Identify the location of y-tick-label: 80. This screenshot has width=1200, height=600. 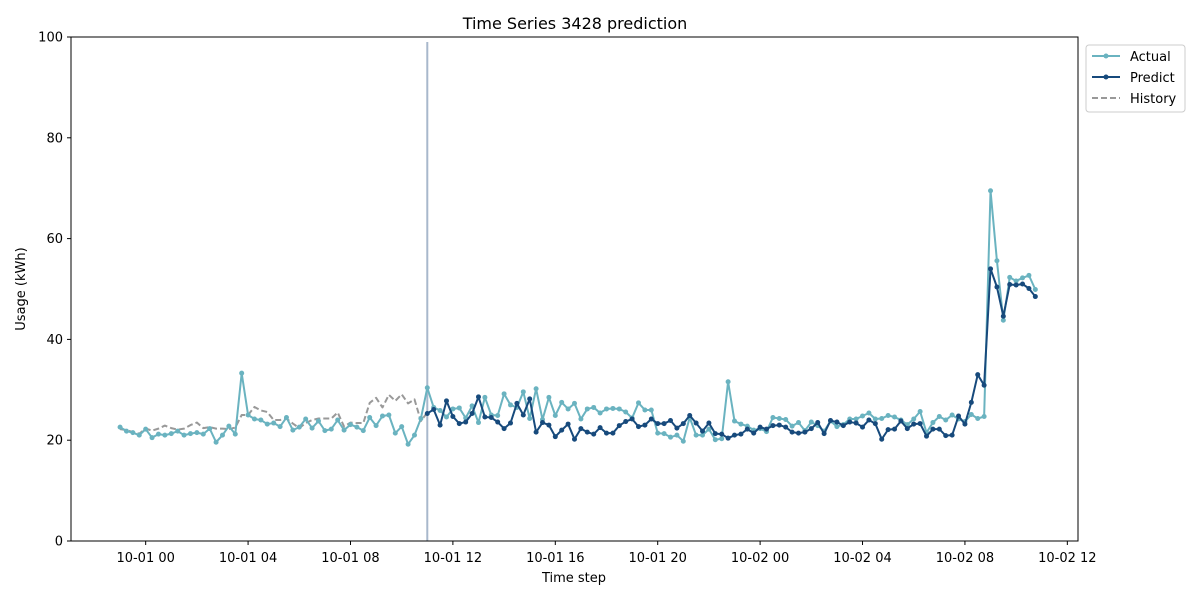
(54, 138).